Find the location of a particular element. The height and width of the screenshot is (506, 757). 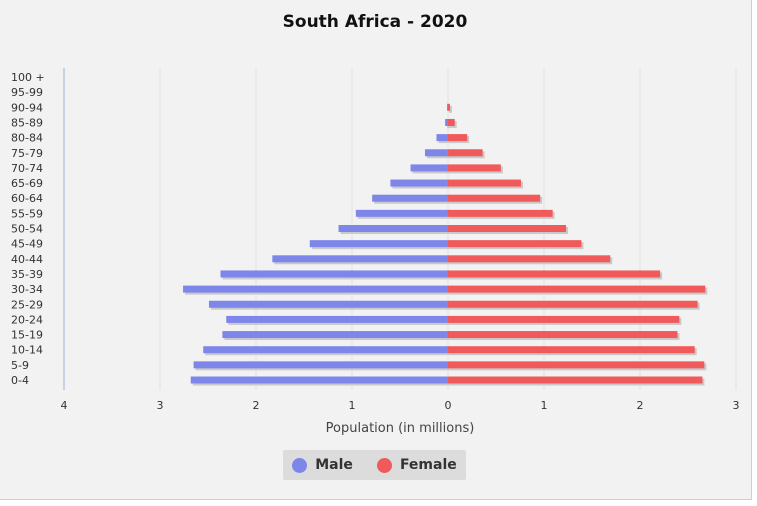

age-label: 40-44 is located at coordinates (27, 259).